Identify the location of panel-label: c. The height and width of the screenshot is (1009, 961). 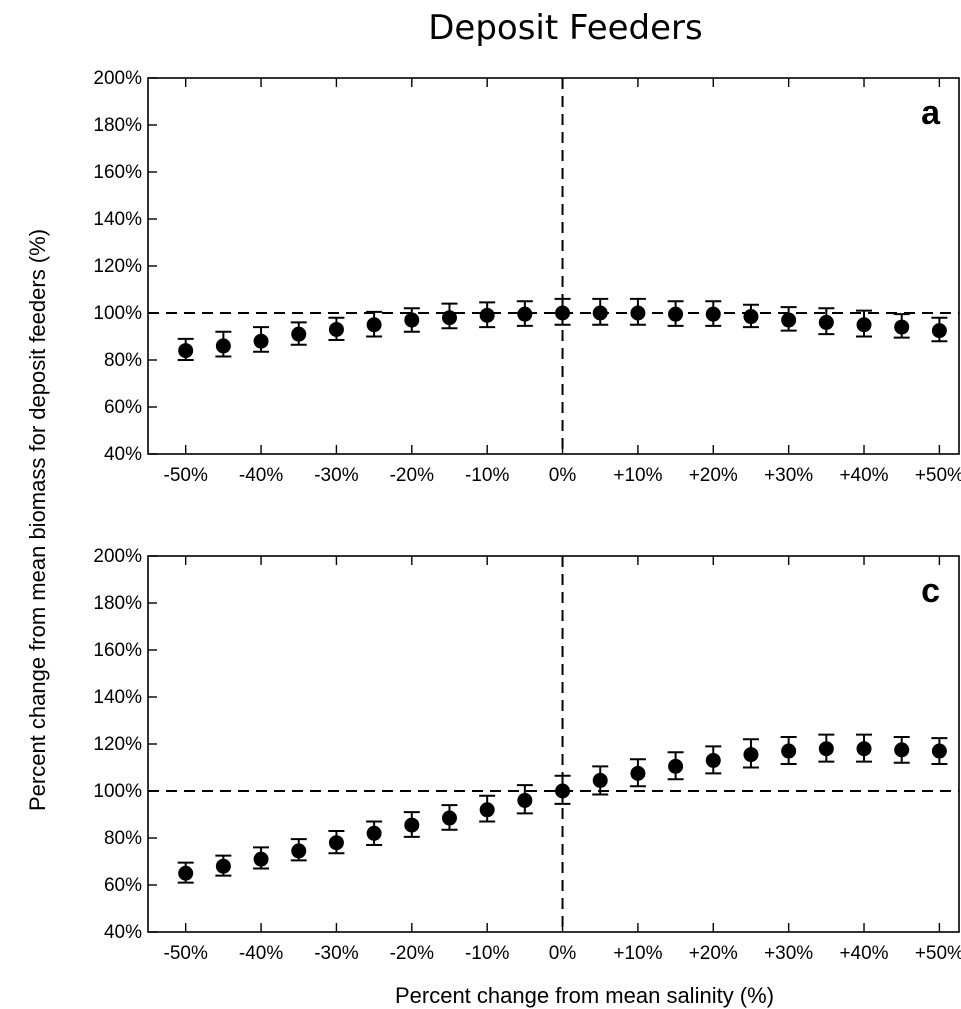
(930, 591).